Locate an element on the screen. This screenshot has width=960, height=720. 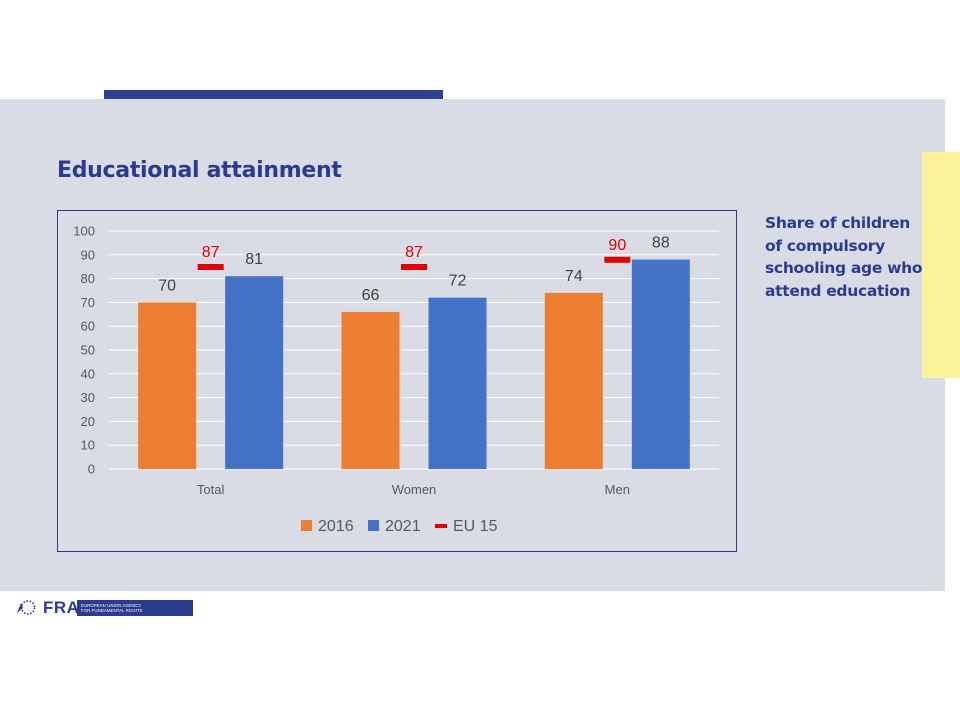
y-tick-label: 10 is located at coordinates (88, 445).